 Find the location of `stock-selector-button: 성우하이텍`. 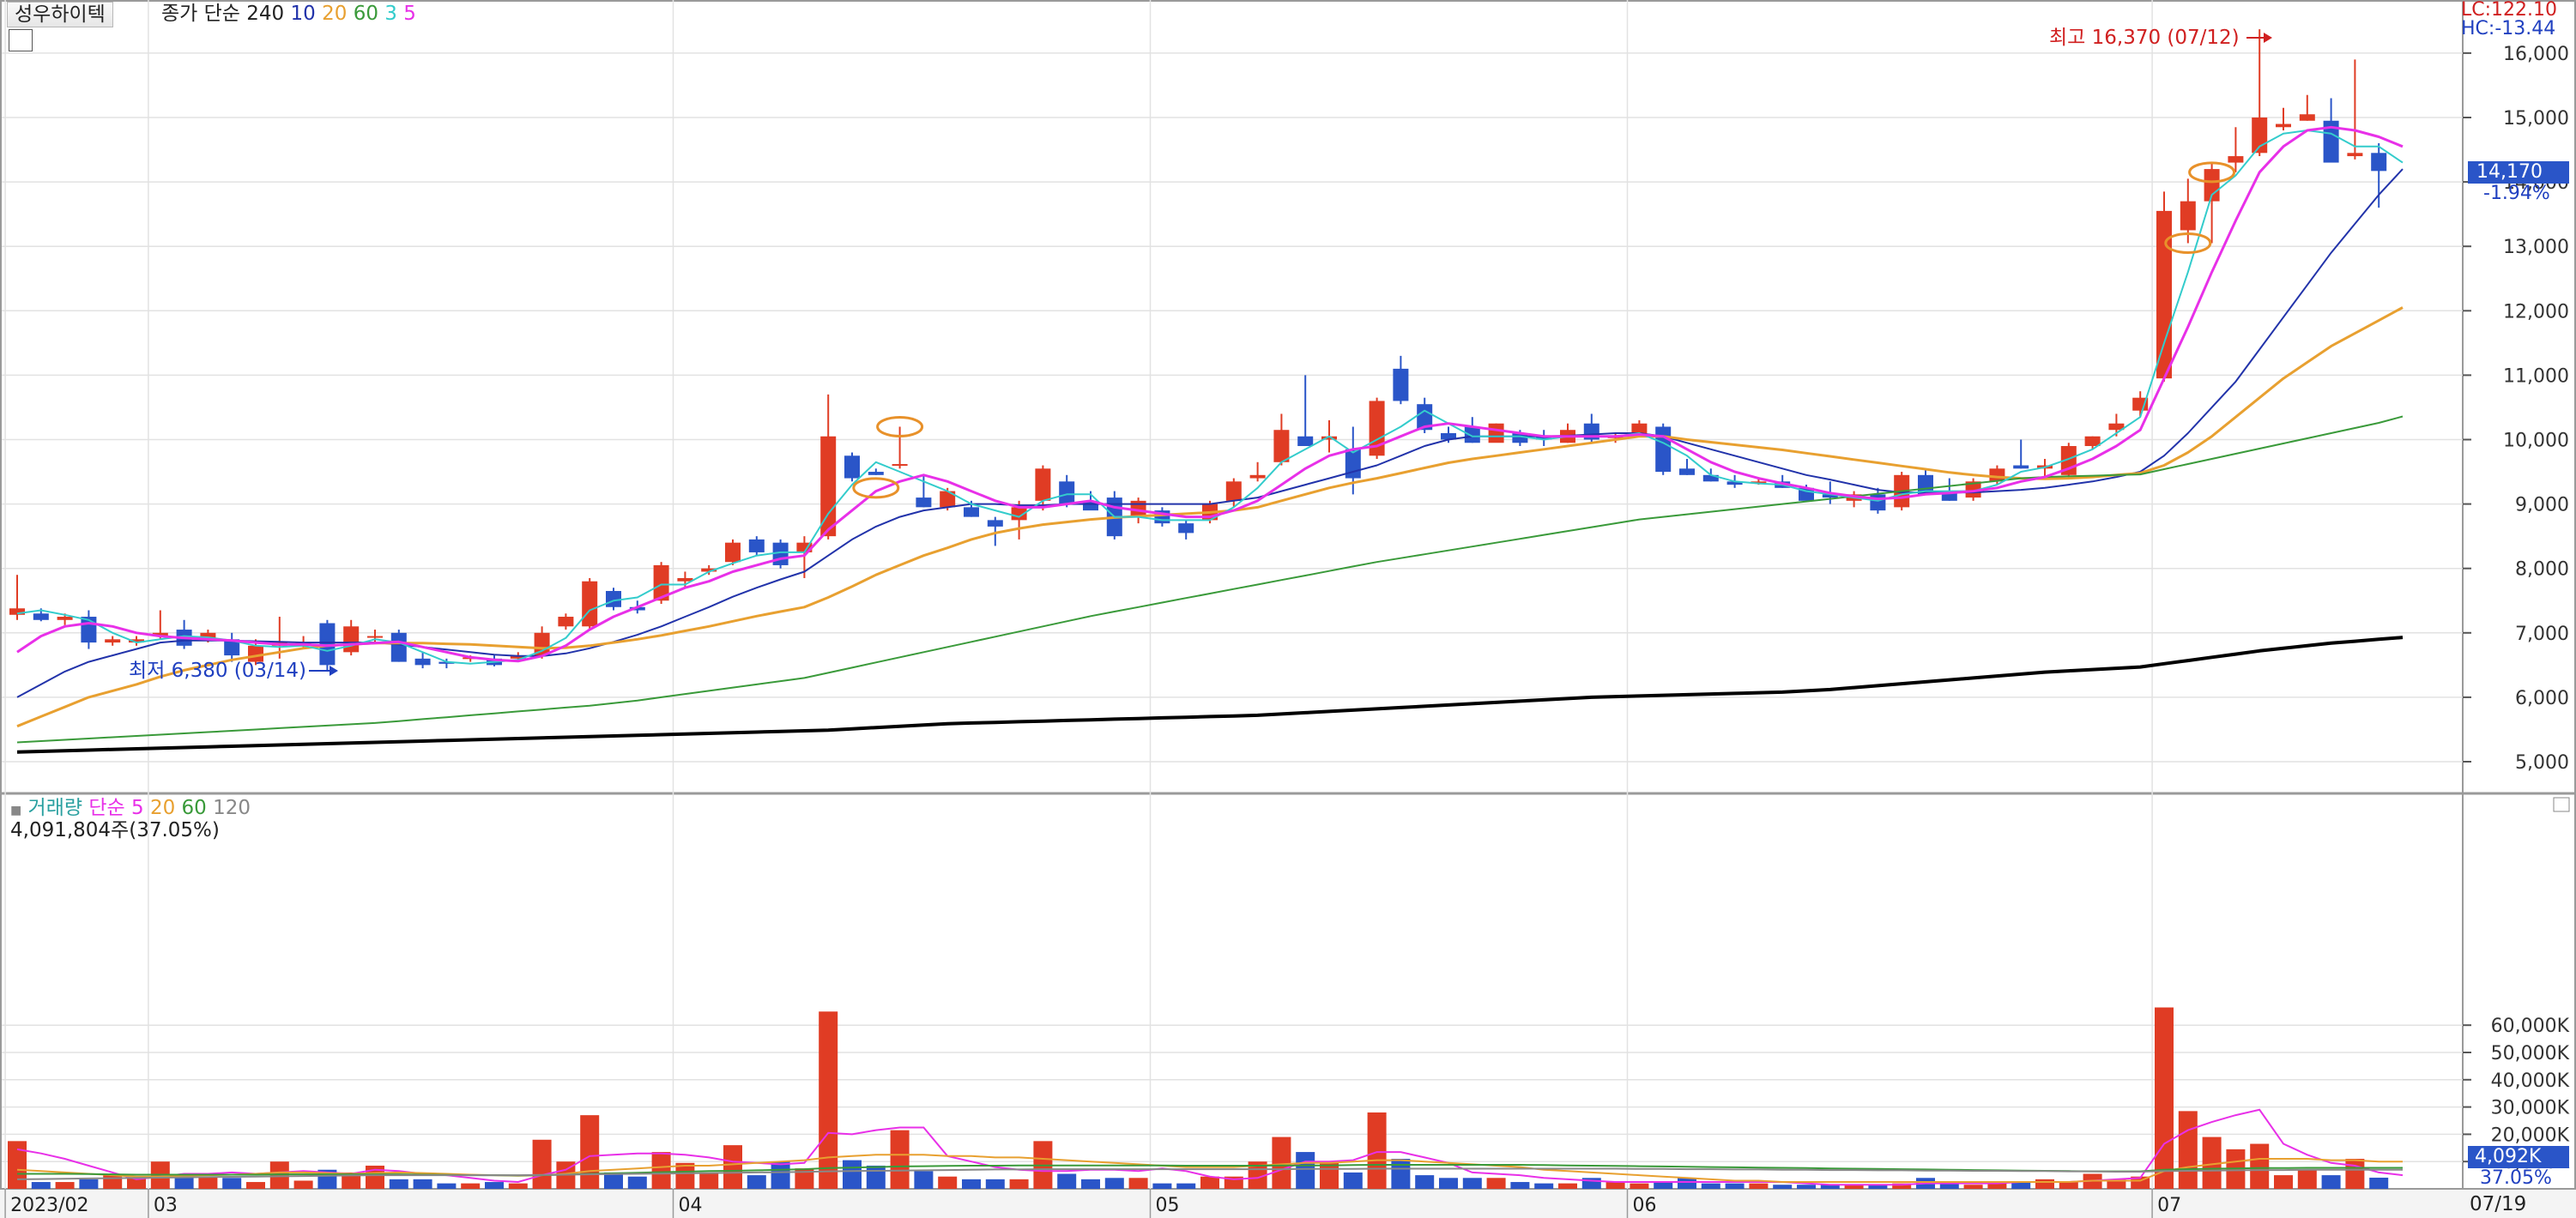

stock-selector-button: 성우하이텍 is located at coordinates (60, 14).